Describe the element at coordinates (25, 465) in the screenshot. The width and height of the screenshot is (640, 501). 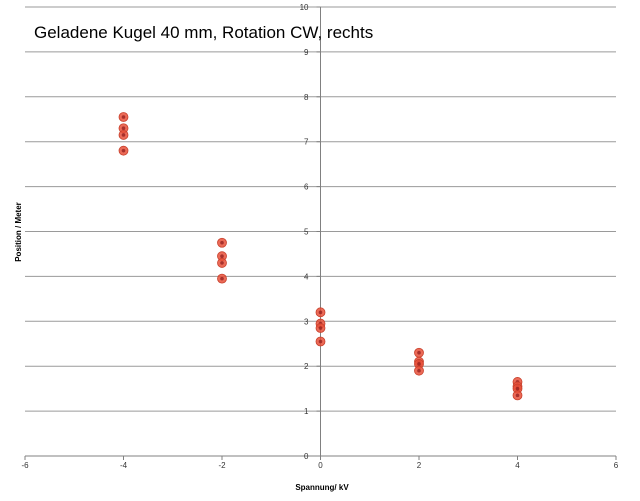
I see `x-tick-label: -6` at that location.